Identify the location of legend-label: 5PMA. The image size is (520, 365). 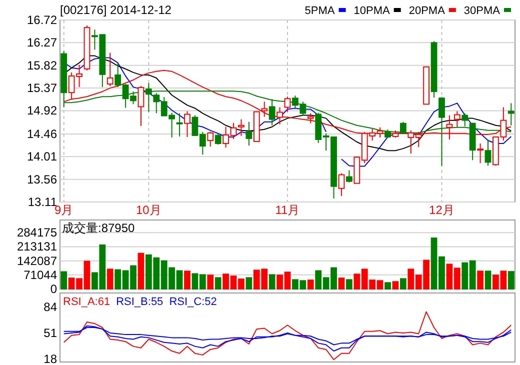
(320, 11).